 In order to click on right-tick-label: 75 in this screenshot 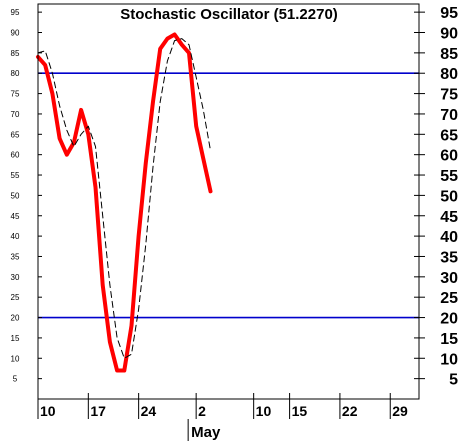, I will do `click(449, 95)`.